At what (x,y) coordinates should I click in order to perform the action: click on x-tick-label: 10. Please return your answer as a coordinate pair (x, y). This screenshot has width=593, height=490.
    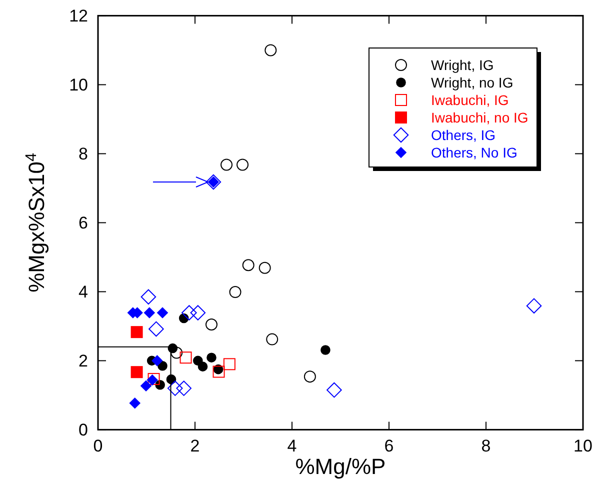
    Looking at the image, I should click on (583, 446).